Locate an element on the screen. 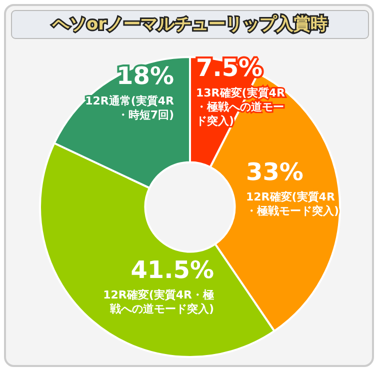  data-label: 41.5% is located at coordinates (172, 270).